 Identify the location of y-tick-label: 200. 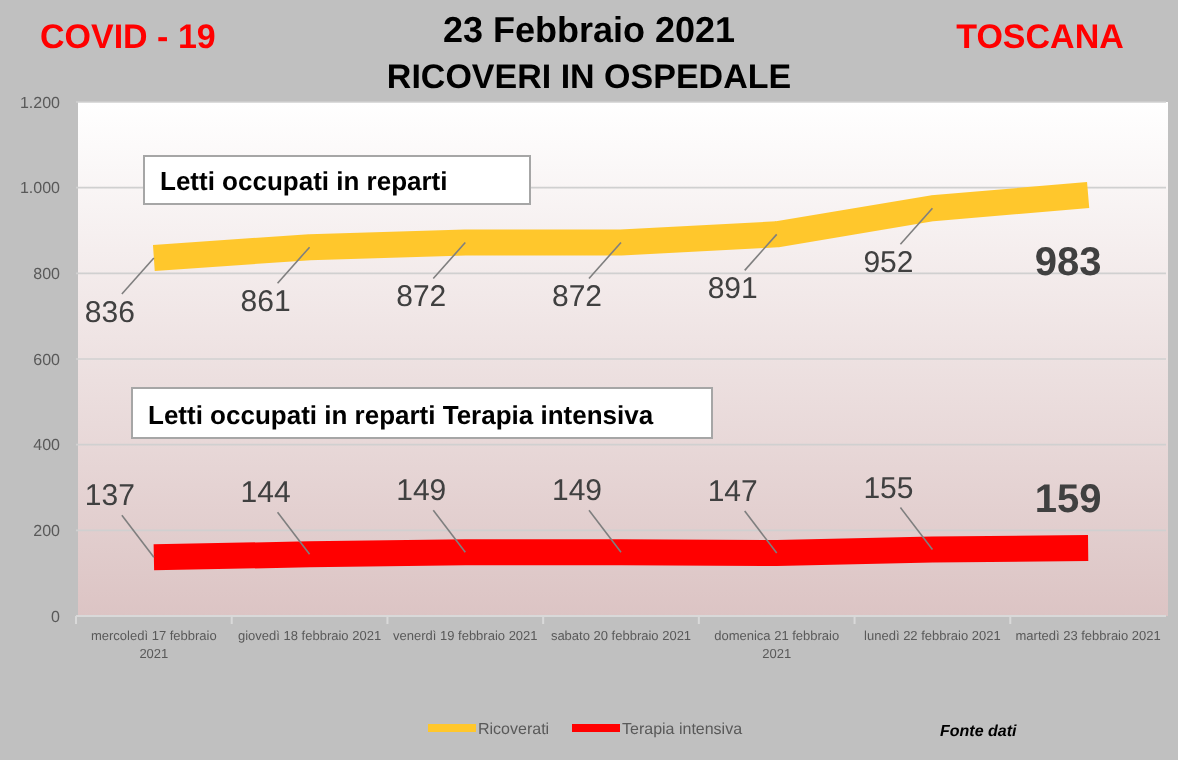
(47, 530).